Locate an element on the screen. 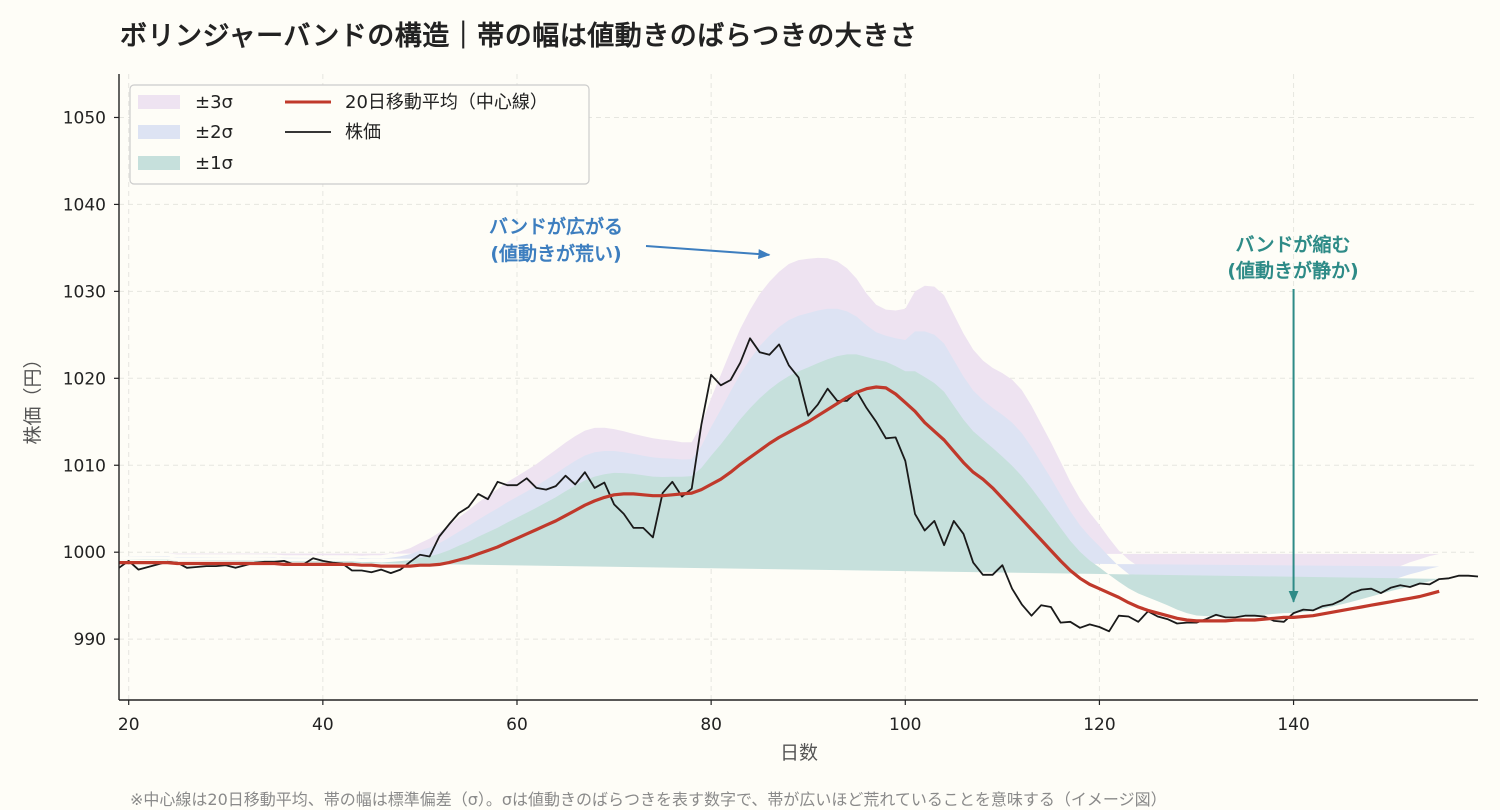 The height and width of the screenshot is (810, 1500). legend-swatch-band1 is located at coordinates (159, 163).